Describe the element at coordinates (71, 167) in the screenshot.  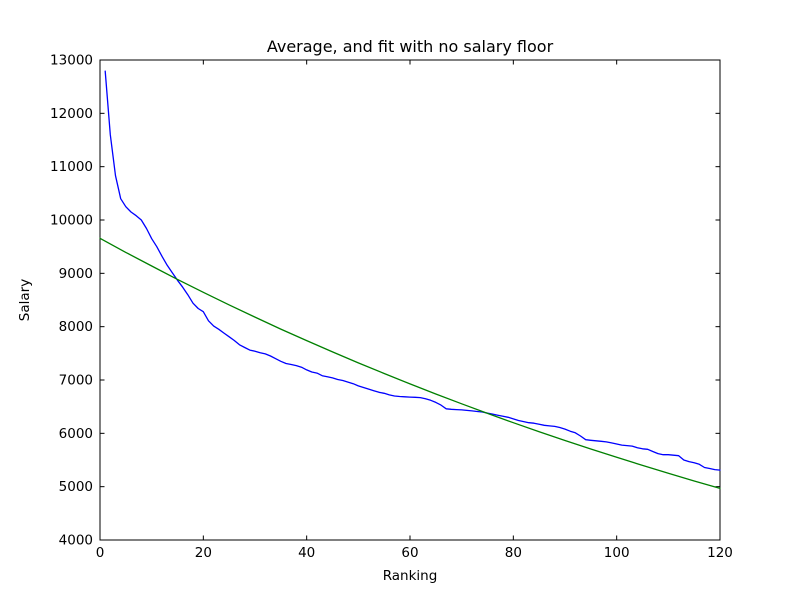
I see `y-tick-label: 11000` at that location.